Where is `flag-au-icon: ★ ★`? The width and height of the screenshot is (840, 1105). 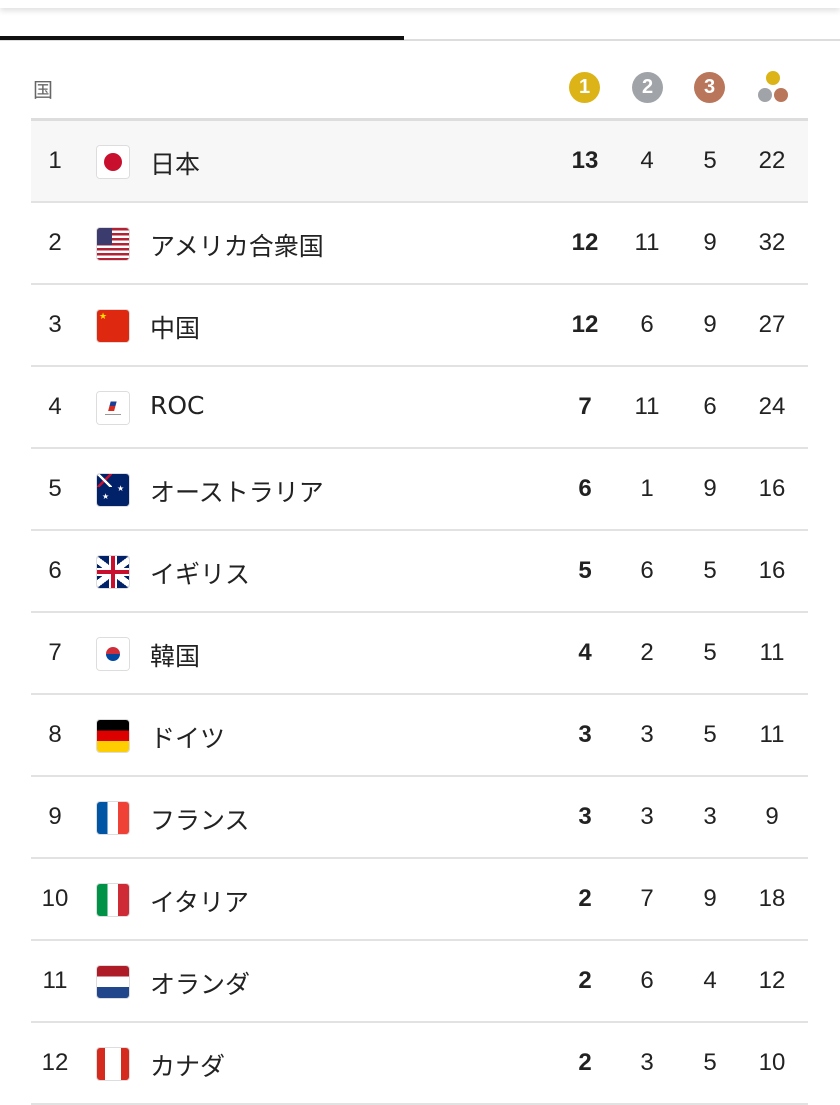 flag-au-icon: ★ ★ is located at coordinates (113, 490).